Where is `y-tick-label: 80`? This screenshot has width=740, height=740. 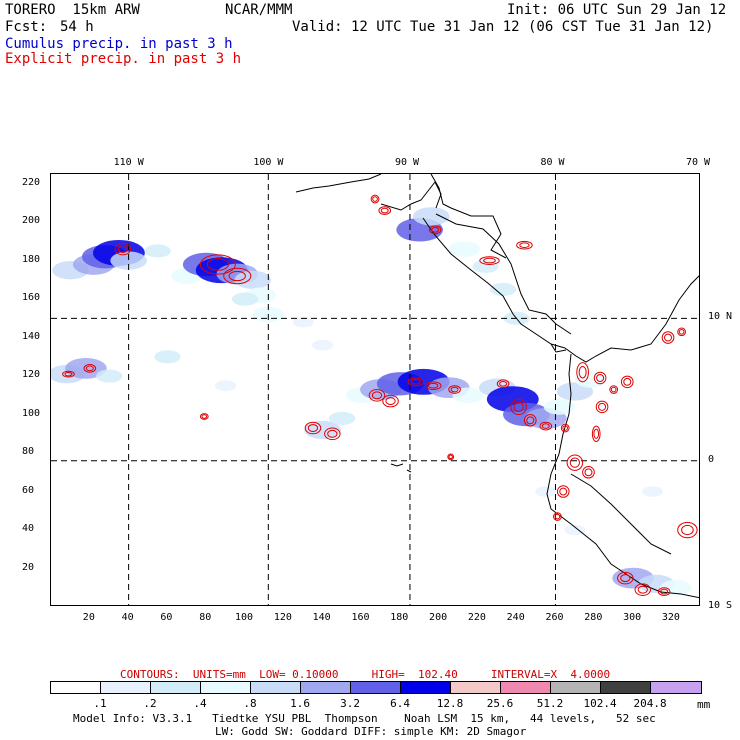 y-tick-label: 80 is located at coordinates (28, 452).